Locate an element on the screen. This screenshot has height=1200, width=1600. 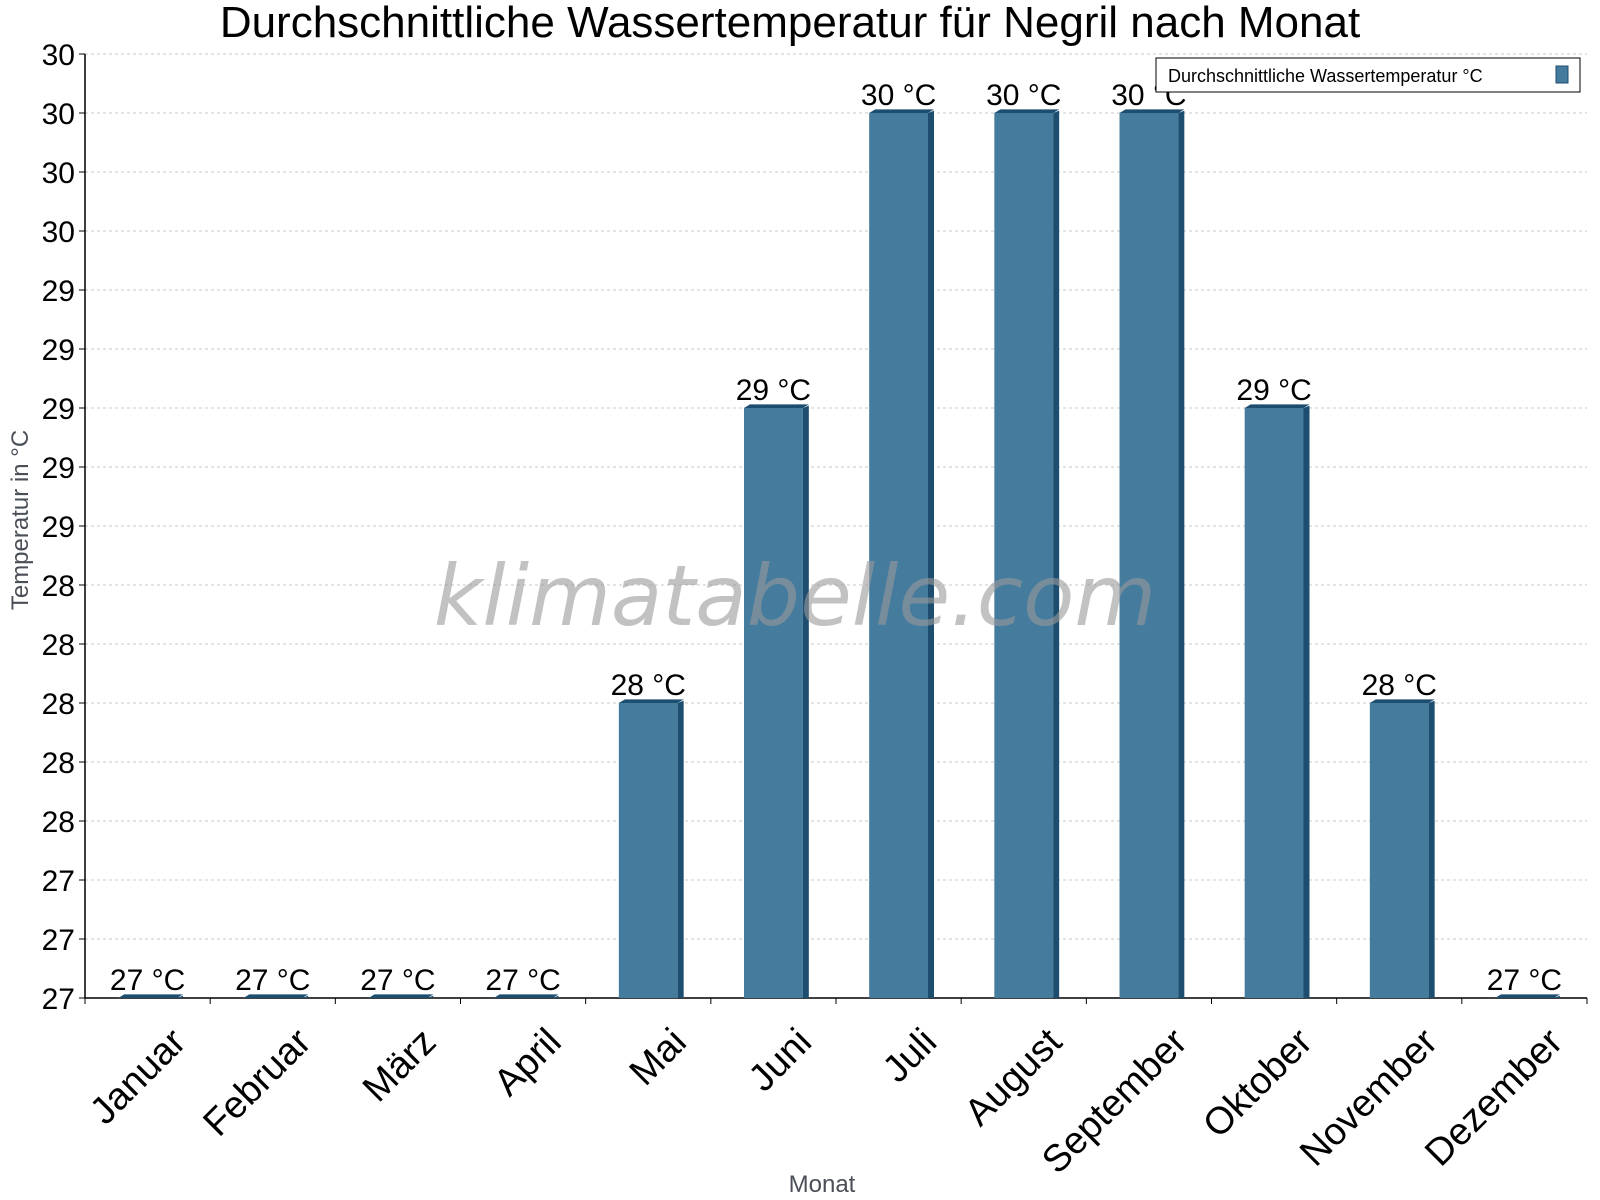
x-tick-label: August is located at coordinates (1014, 1078).